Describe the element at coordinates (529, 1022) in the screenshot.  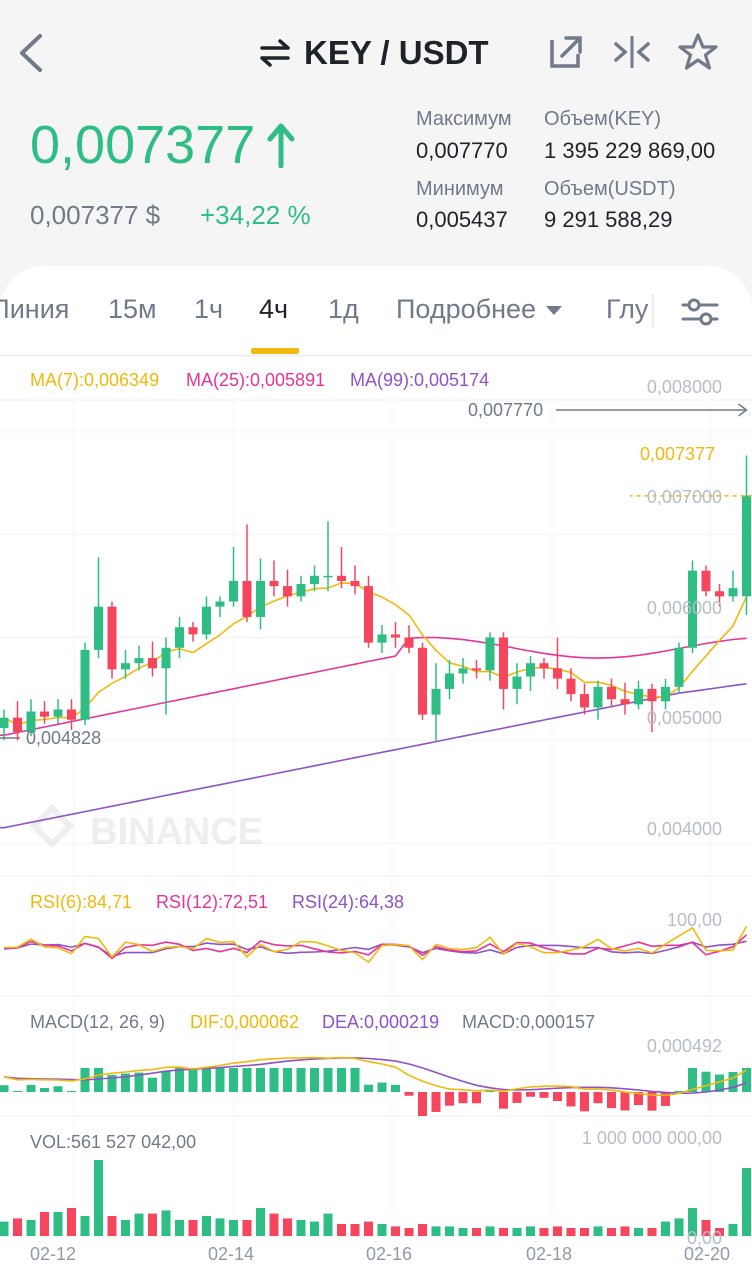
I see `macd-label: MACD:0,000157` at that location.